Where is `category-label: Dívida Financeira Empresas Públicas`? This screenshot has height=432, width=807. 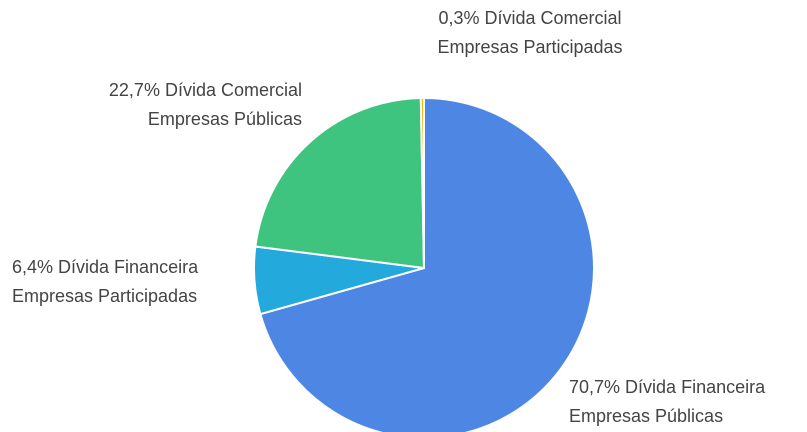 category-label: Dívida Financeira Empresas Públicas is located at coordinates (667, 401).